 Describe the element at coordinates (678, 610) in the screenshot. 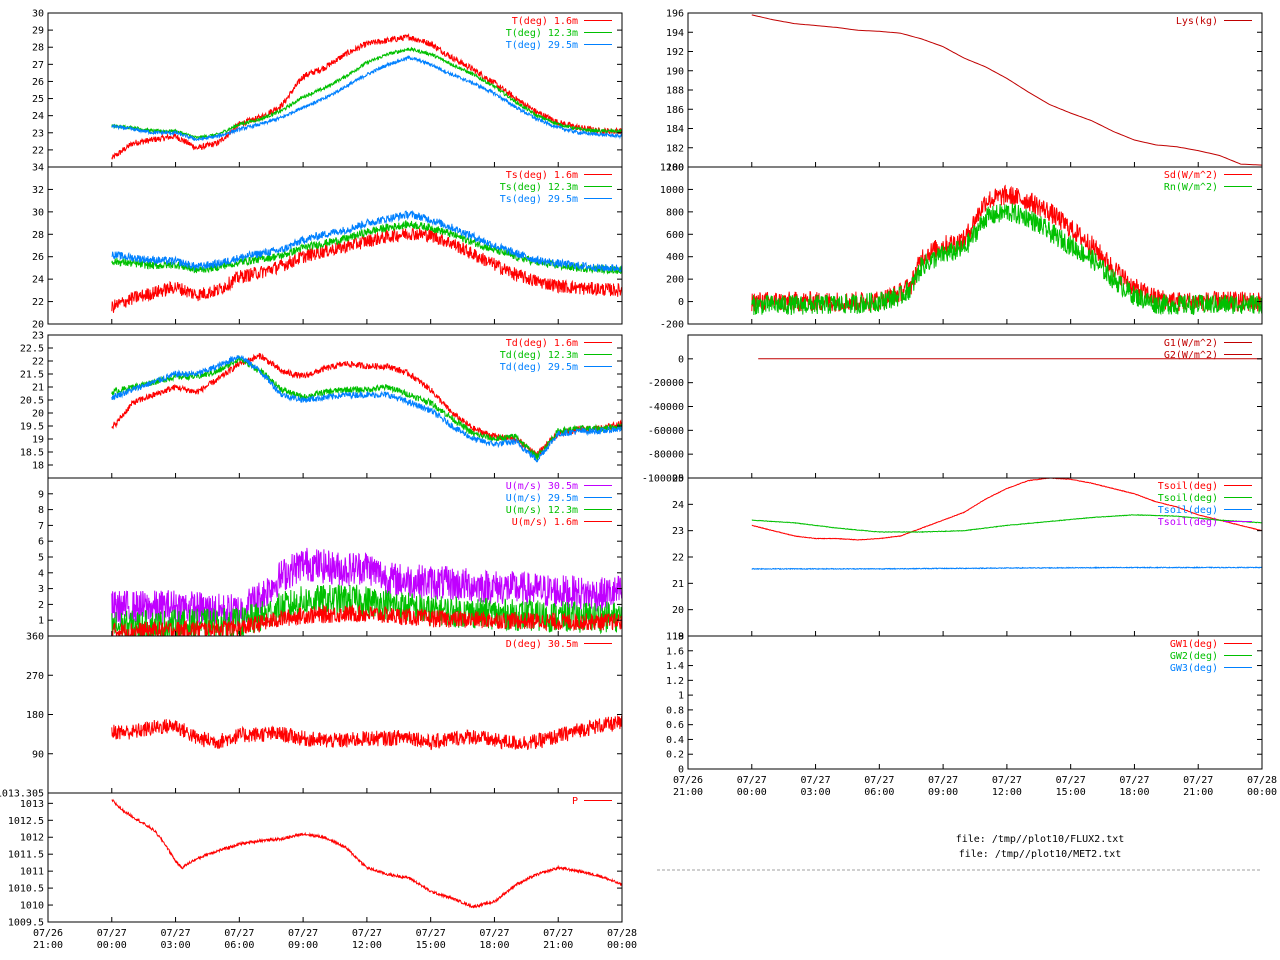

I see `soil_temp-ytick-label-5: 20` at that location.